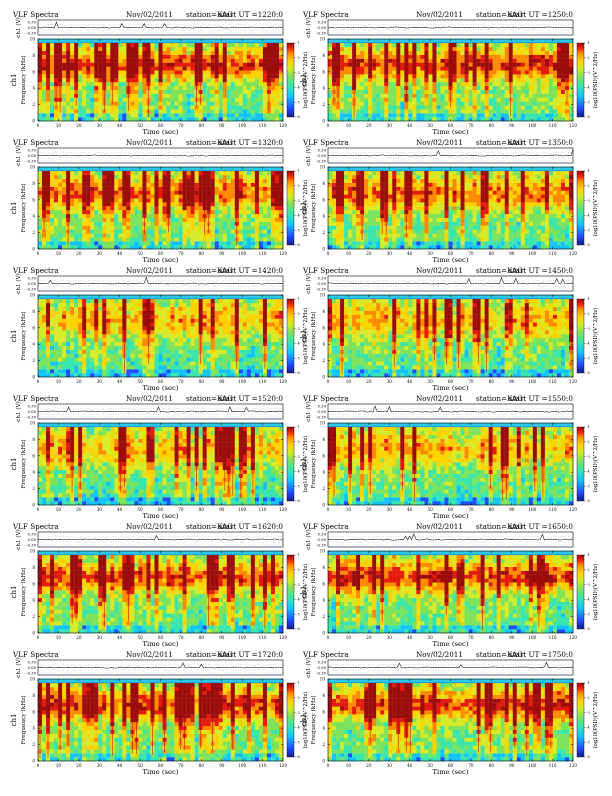 This screenshot has width=612, height=796. What do you see at coordinates (588, 88) in the screenshot?
I see `colorbar-tick-label: -4` at bounding box center [588, 88].